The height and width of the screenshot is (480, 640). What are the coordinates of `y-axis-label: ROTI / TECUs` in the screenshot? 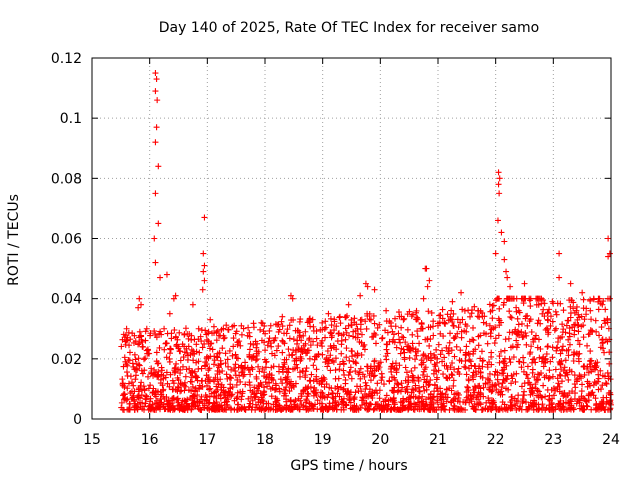 It's located at (14, 240).